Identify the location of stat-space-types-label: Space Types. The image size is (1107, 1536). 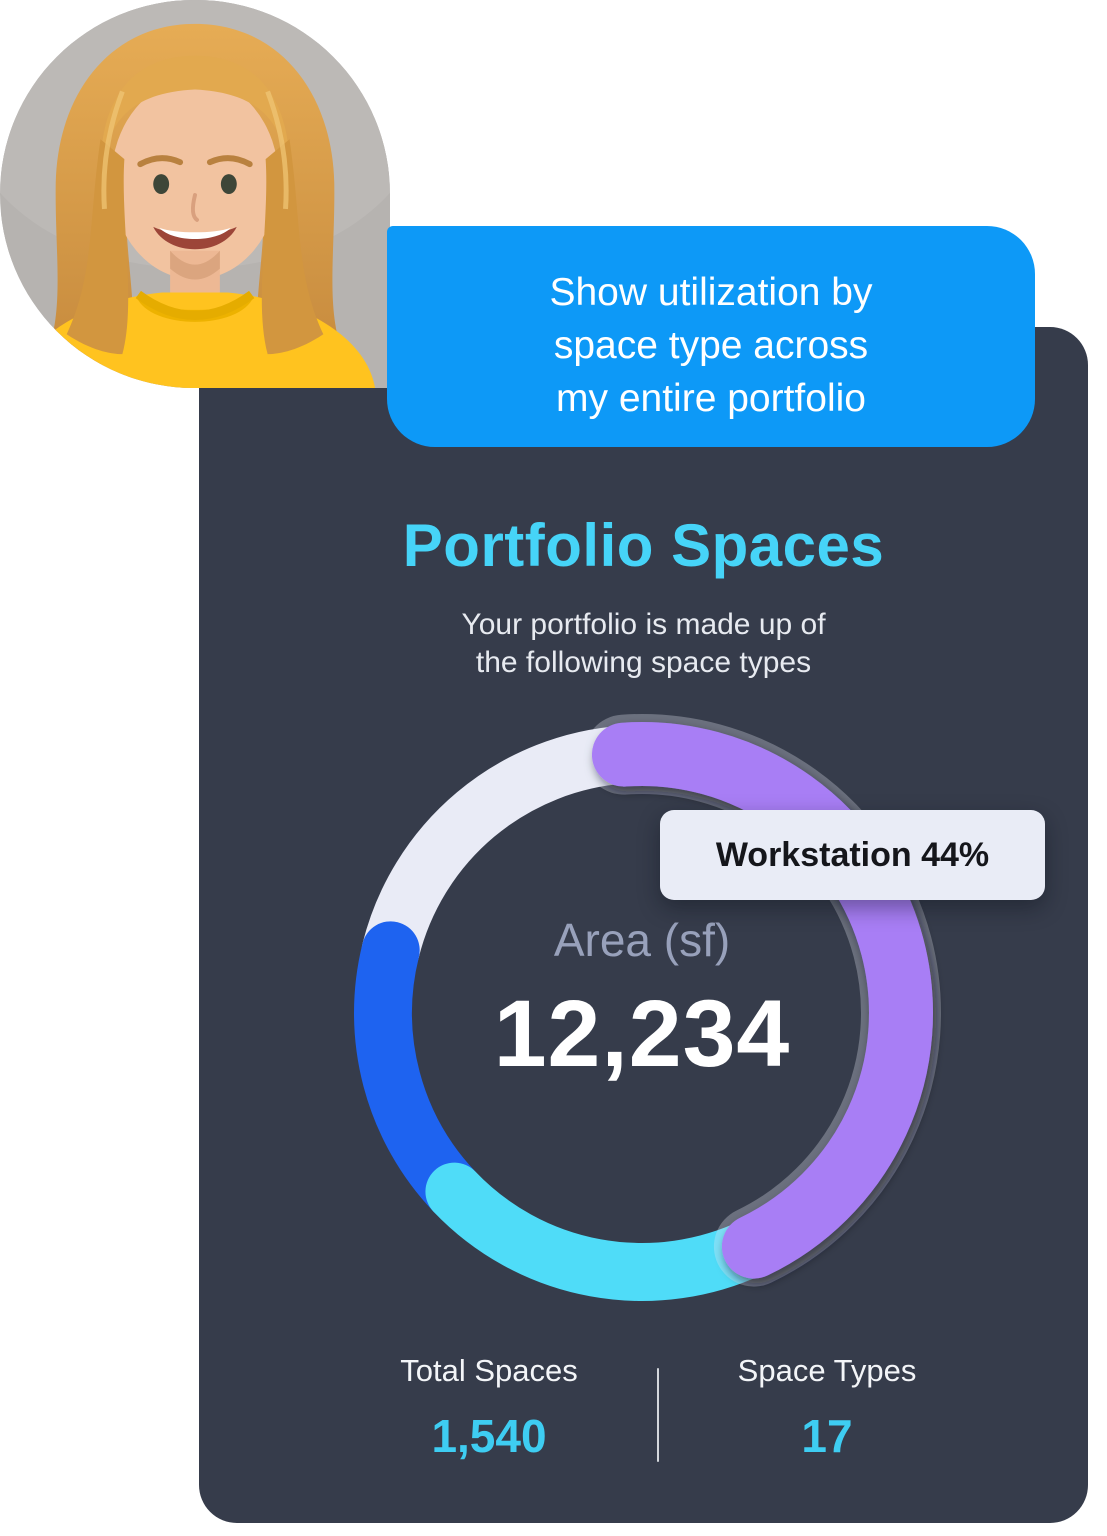
(827, 1370).